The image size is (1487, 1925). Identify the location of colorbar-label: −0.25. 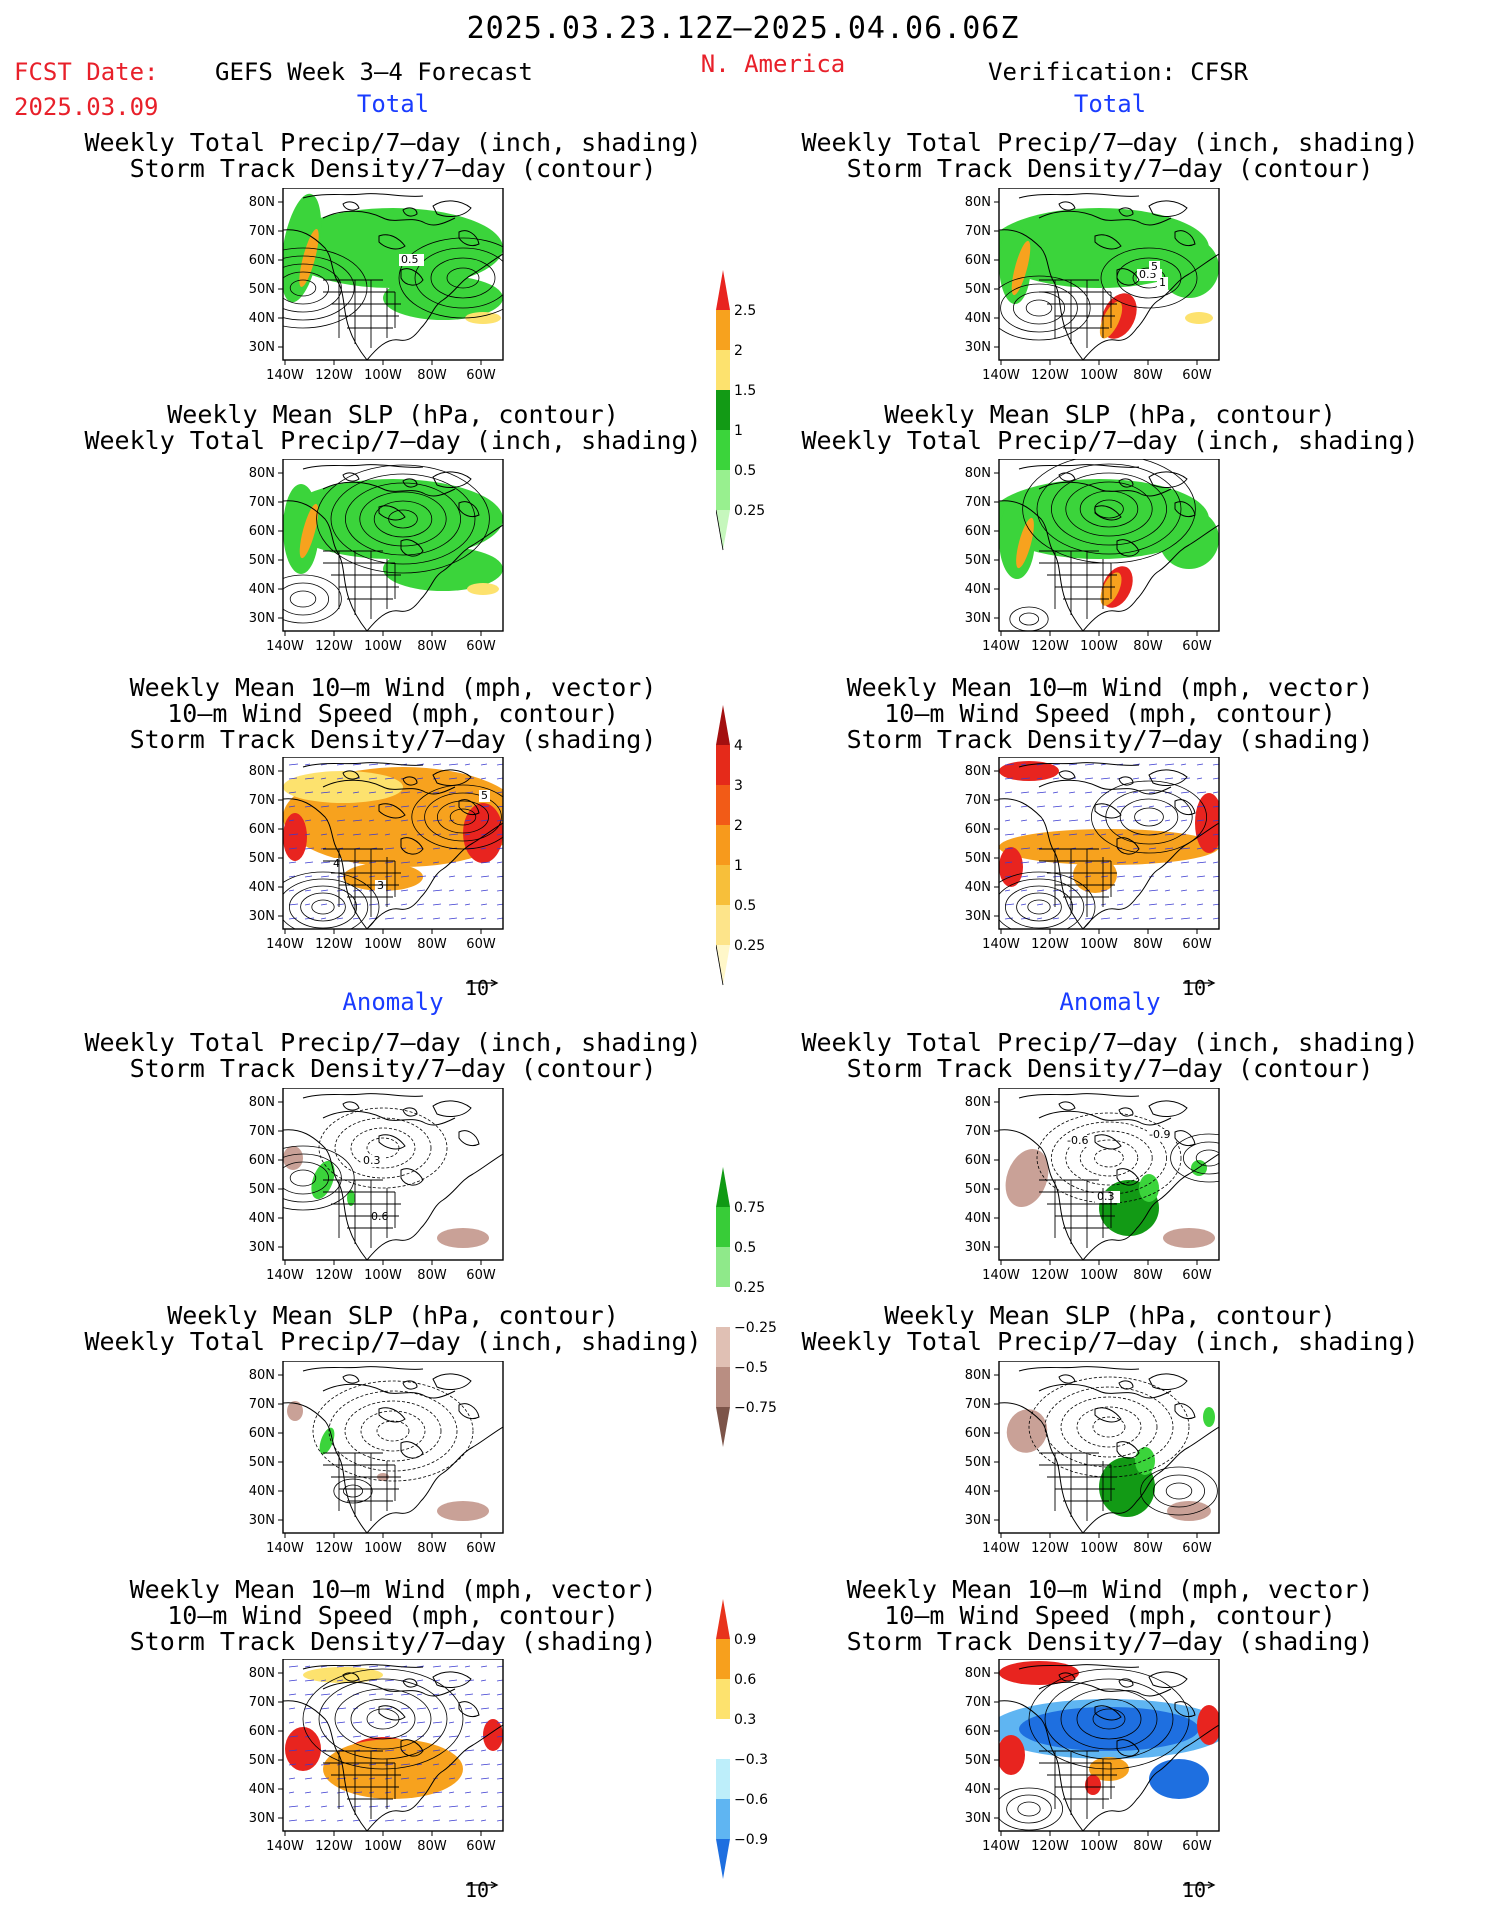
(755, 1328).